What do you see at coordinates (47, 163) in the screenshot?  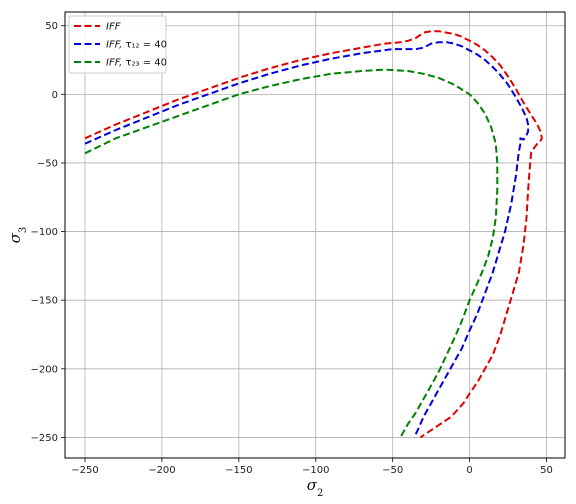 I see `y-tick-label: −50` at bounding box center [47, 163].